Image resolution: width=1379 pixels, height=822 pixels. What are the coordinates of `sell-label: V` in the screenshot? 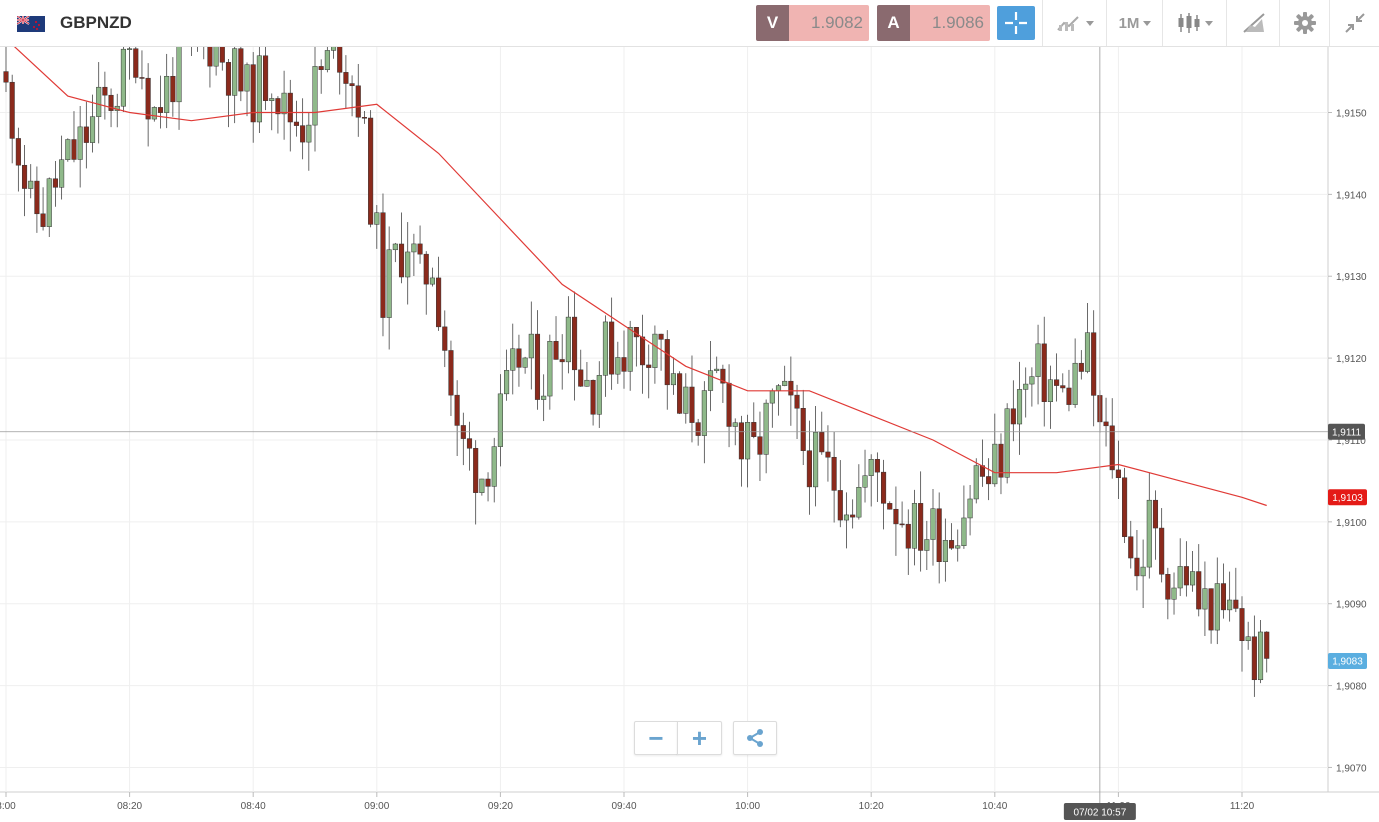 It's located at (772, 23).